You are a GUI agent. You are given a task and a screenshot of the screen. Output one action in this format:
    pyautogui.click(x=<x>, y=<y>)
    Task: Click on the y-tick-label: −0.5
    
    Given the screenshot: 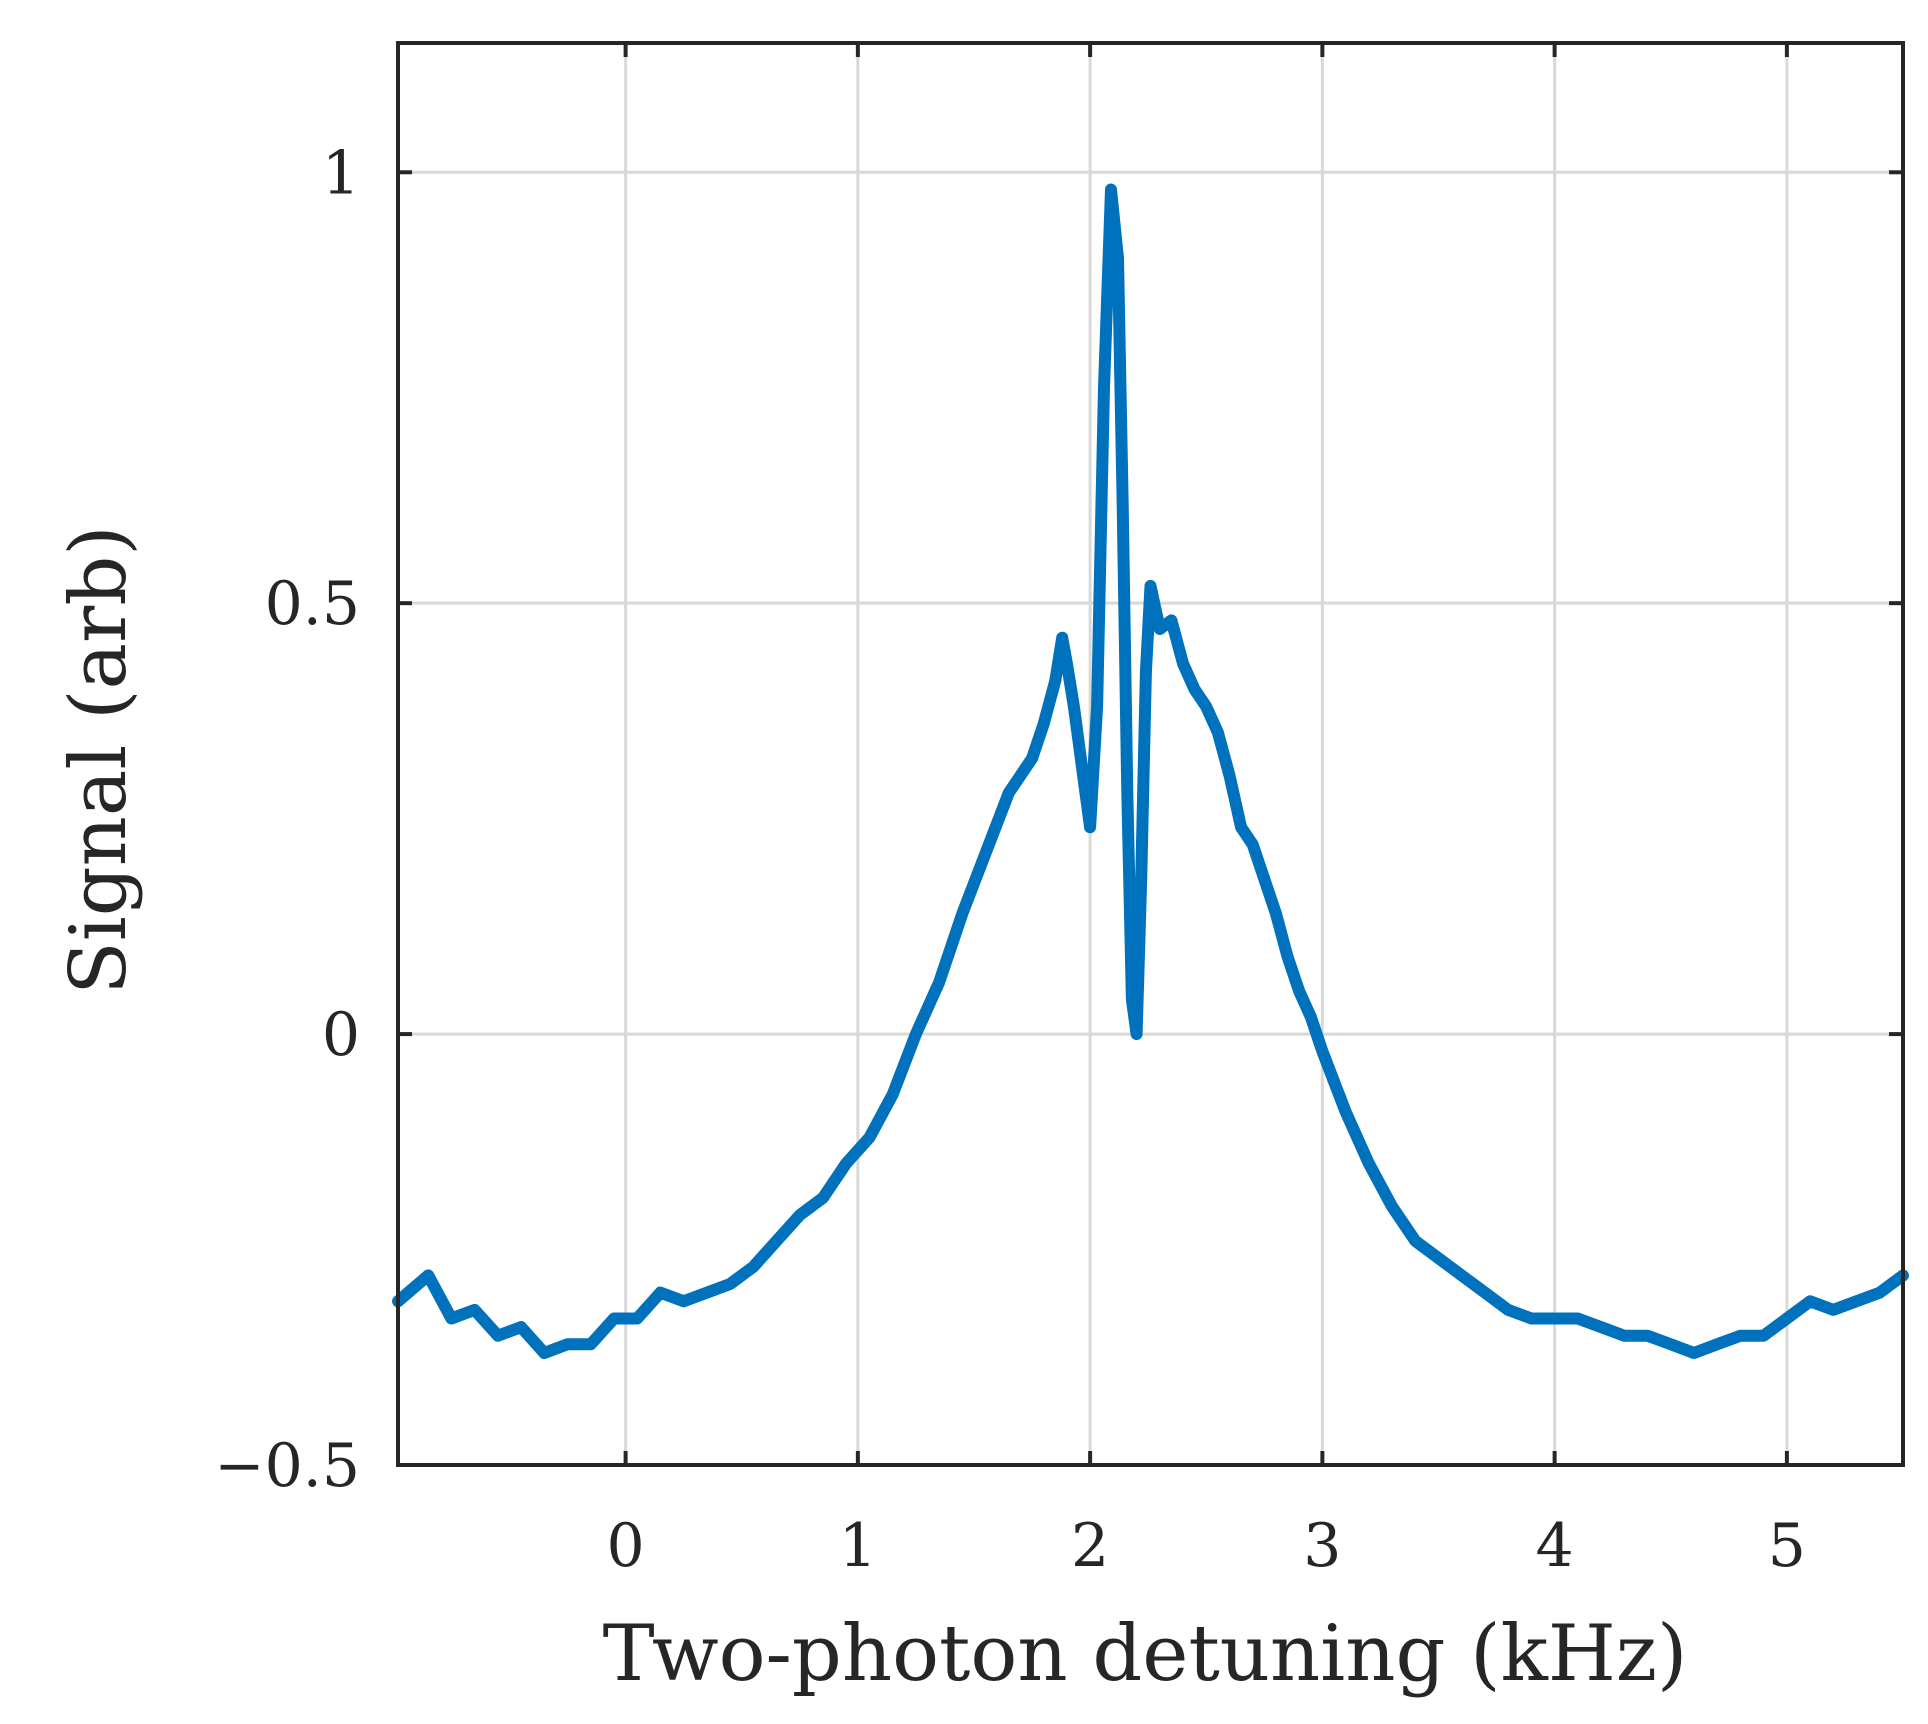 What is the action you would take?
    pyautogui.click(x=287, y=1466)
    